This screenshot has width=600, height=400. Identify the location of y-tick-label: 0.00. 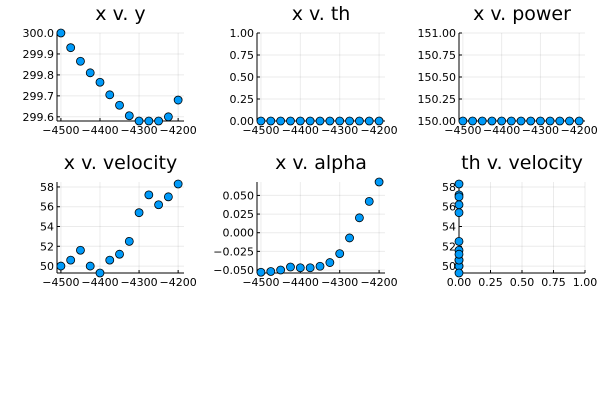
(242, 121).